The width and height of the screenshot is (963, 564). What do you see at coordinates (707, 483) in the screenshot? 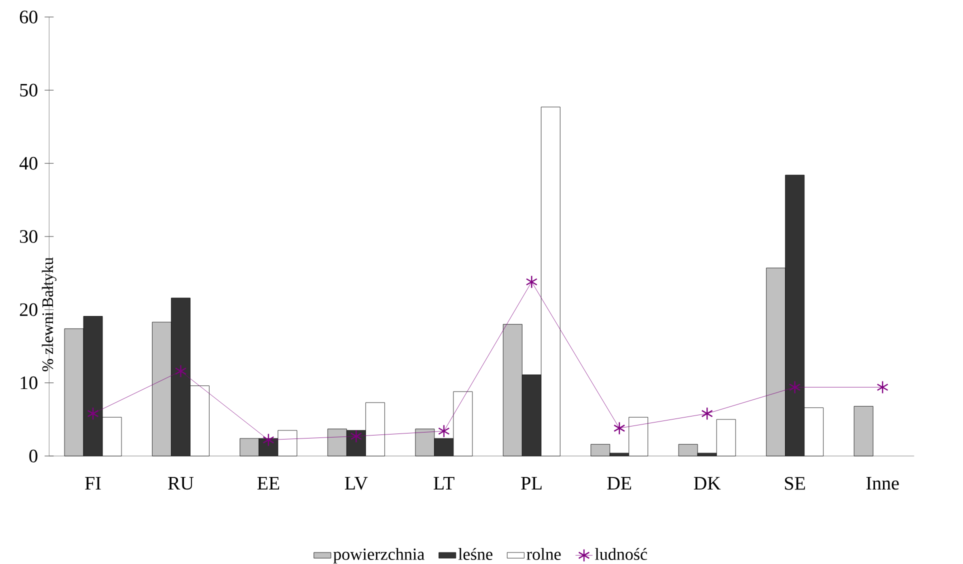
I see `x-tick-label: DK` at bounding box center [707, 483].